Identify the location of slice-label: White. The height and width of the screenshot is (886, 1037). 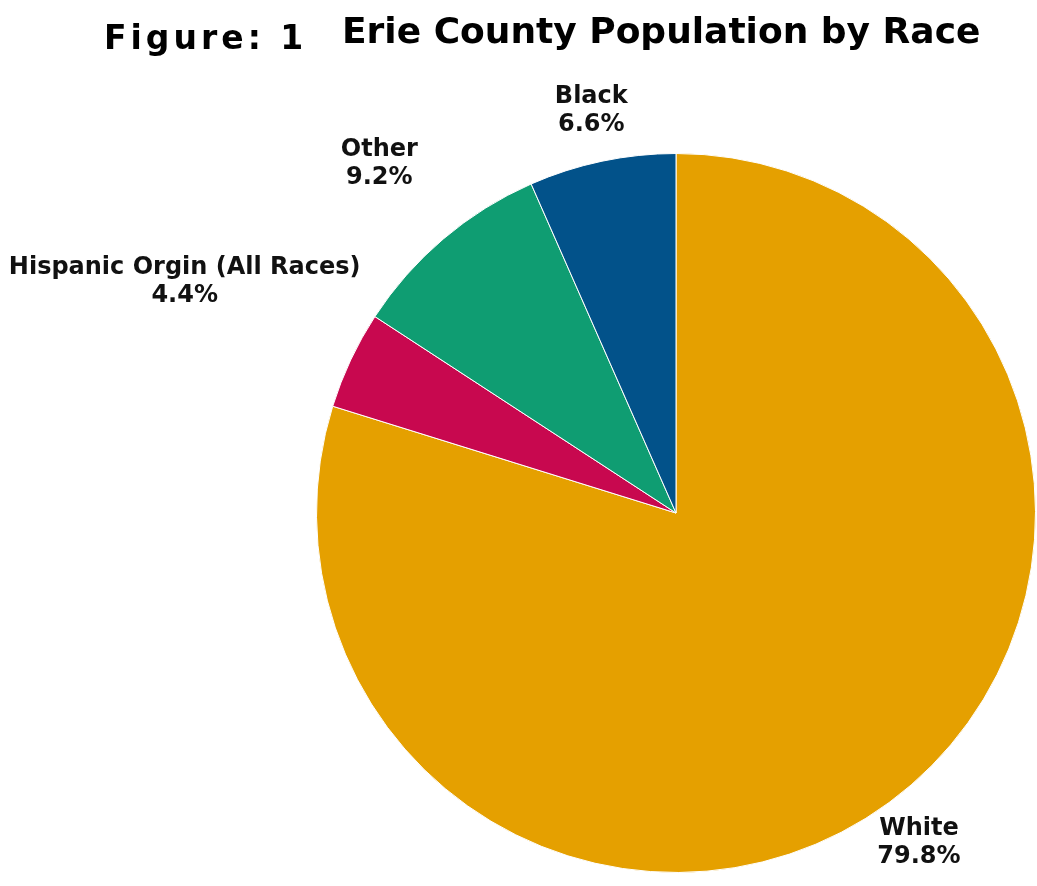
(919, 827).